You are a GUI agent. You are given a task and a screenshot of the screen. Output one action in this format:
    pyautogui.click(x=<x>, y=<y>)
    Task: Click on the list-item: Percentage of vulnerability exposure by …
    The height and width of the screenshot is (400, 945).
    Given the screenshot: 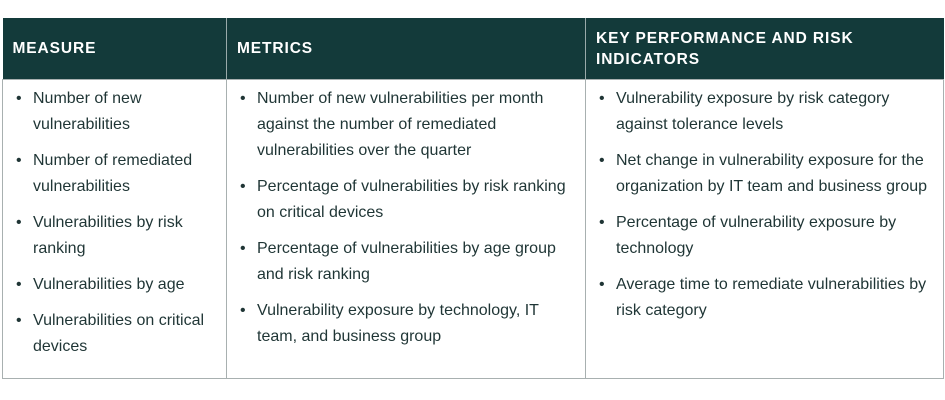 What is the action you would take?
    pyautogui.click(x=764, y=236)
    